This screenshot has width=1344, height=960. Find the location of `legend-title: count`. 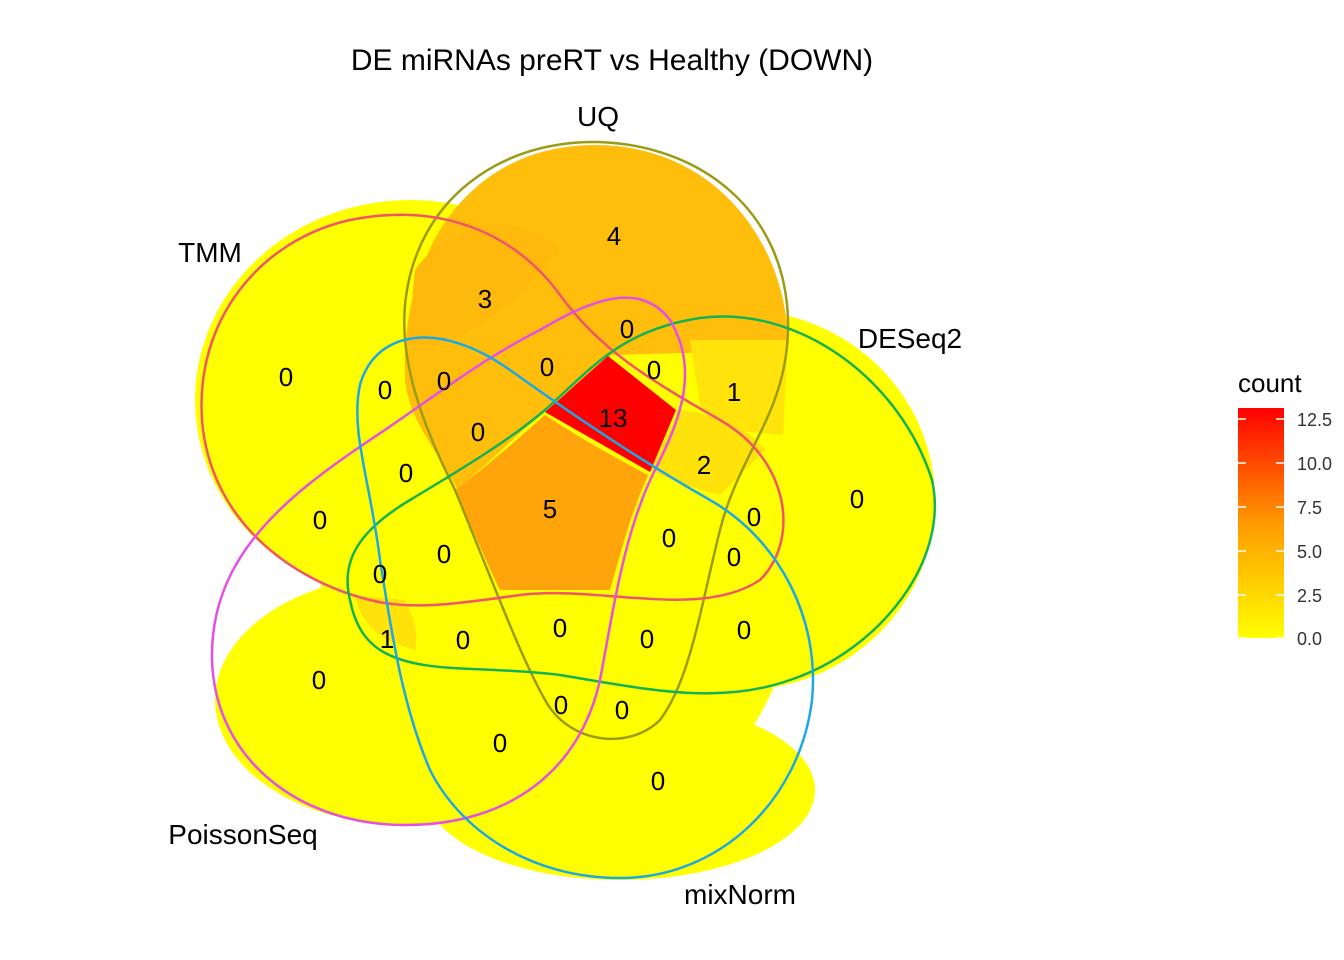

legend-title: count is located at coordinates (1270, 383).